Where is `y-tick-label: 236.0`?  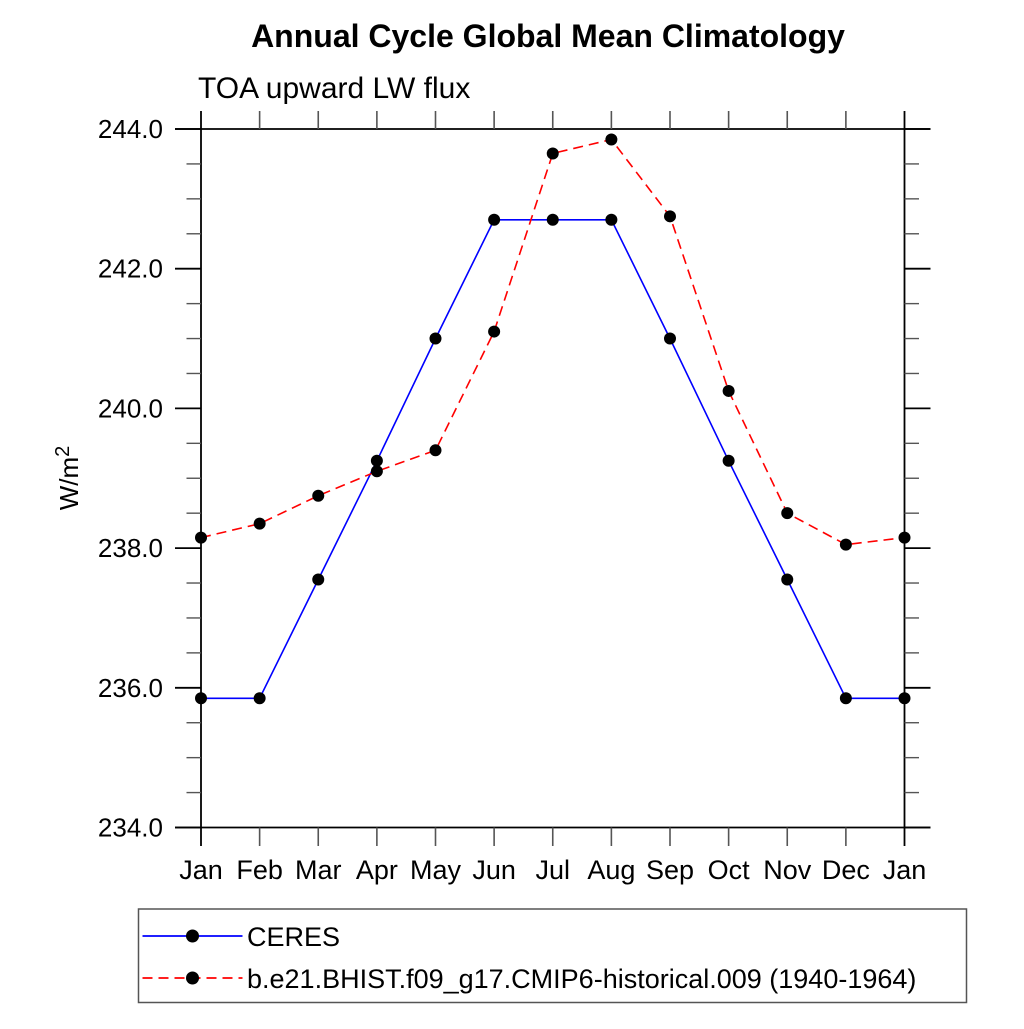 y-tick-label: 236.0 is located at coordinates (130, 688).